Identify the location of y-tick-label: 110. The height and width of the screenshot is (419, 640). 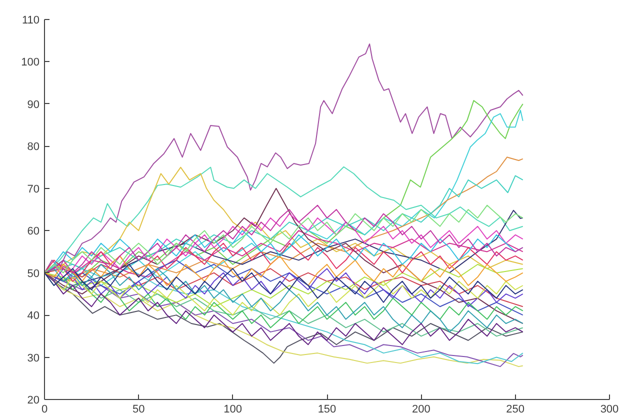
(31, 20).